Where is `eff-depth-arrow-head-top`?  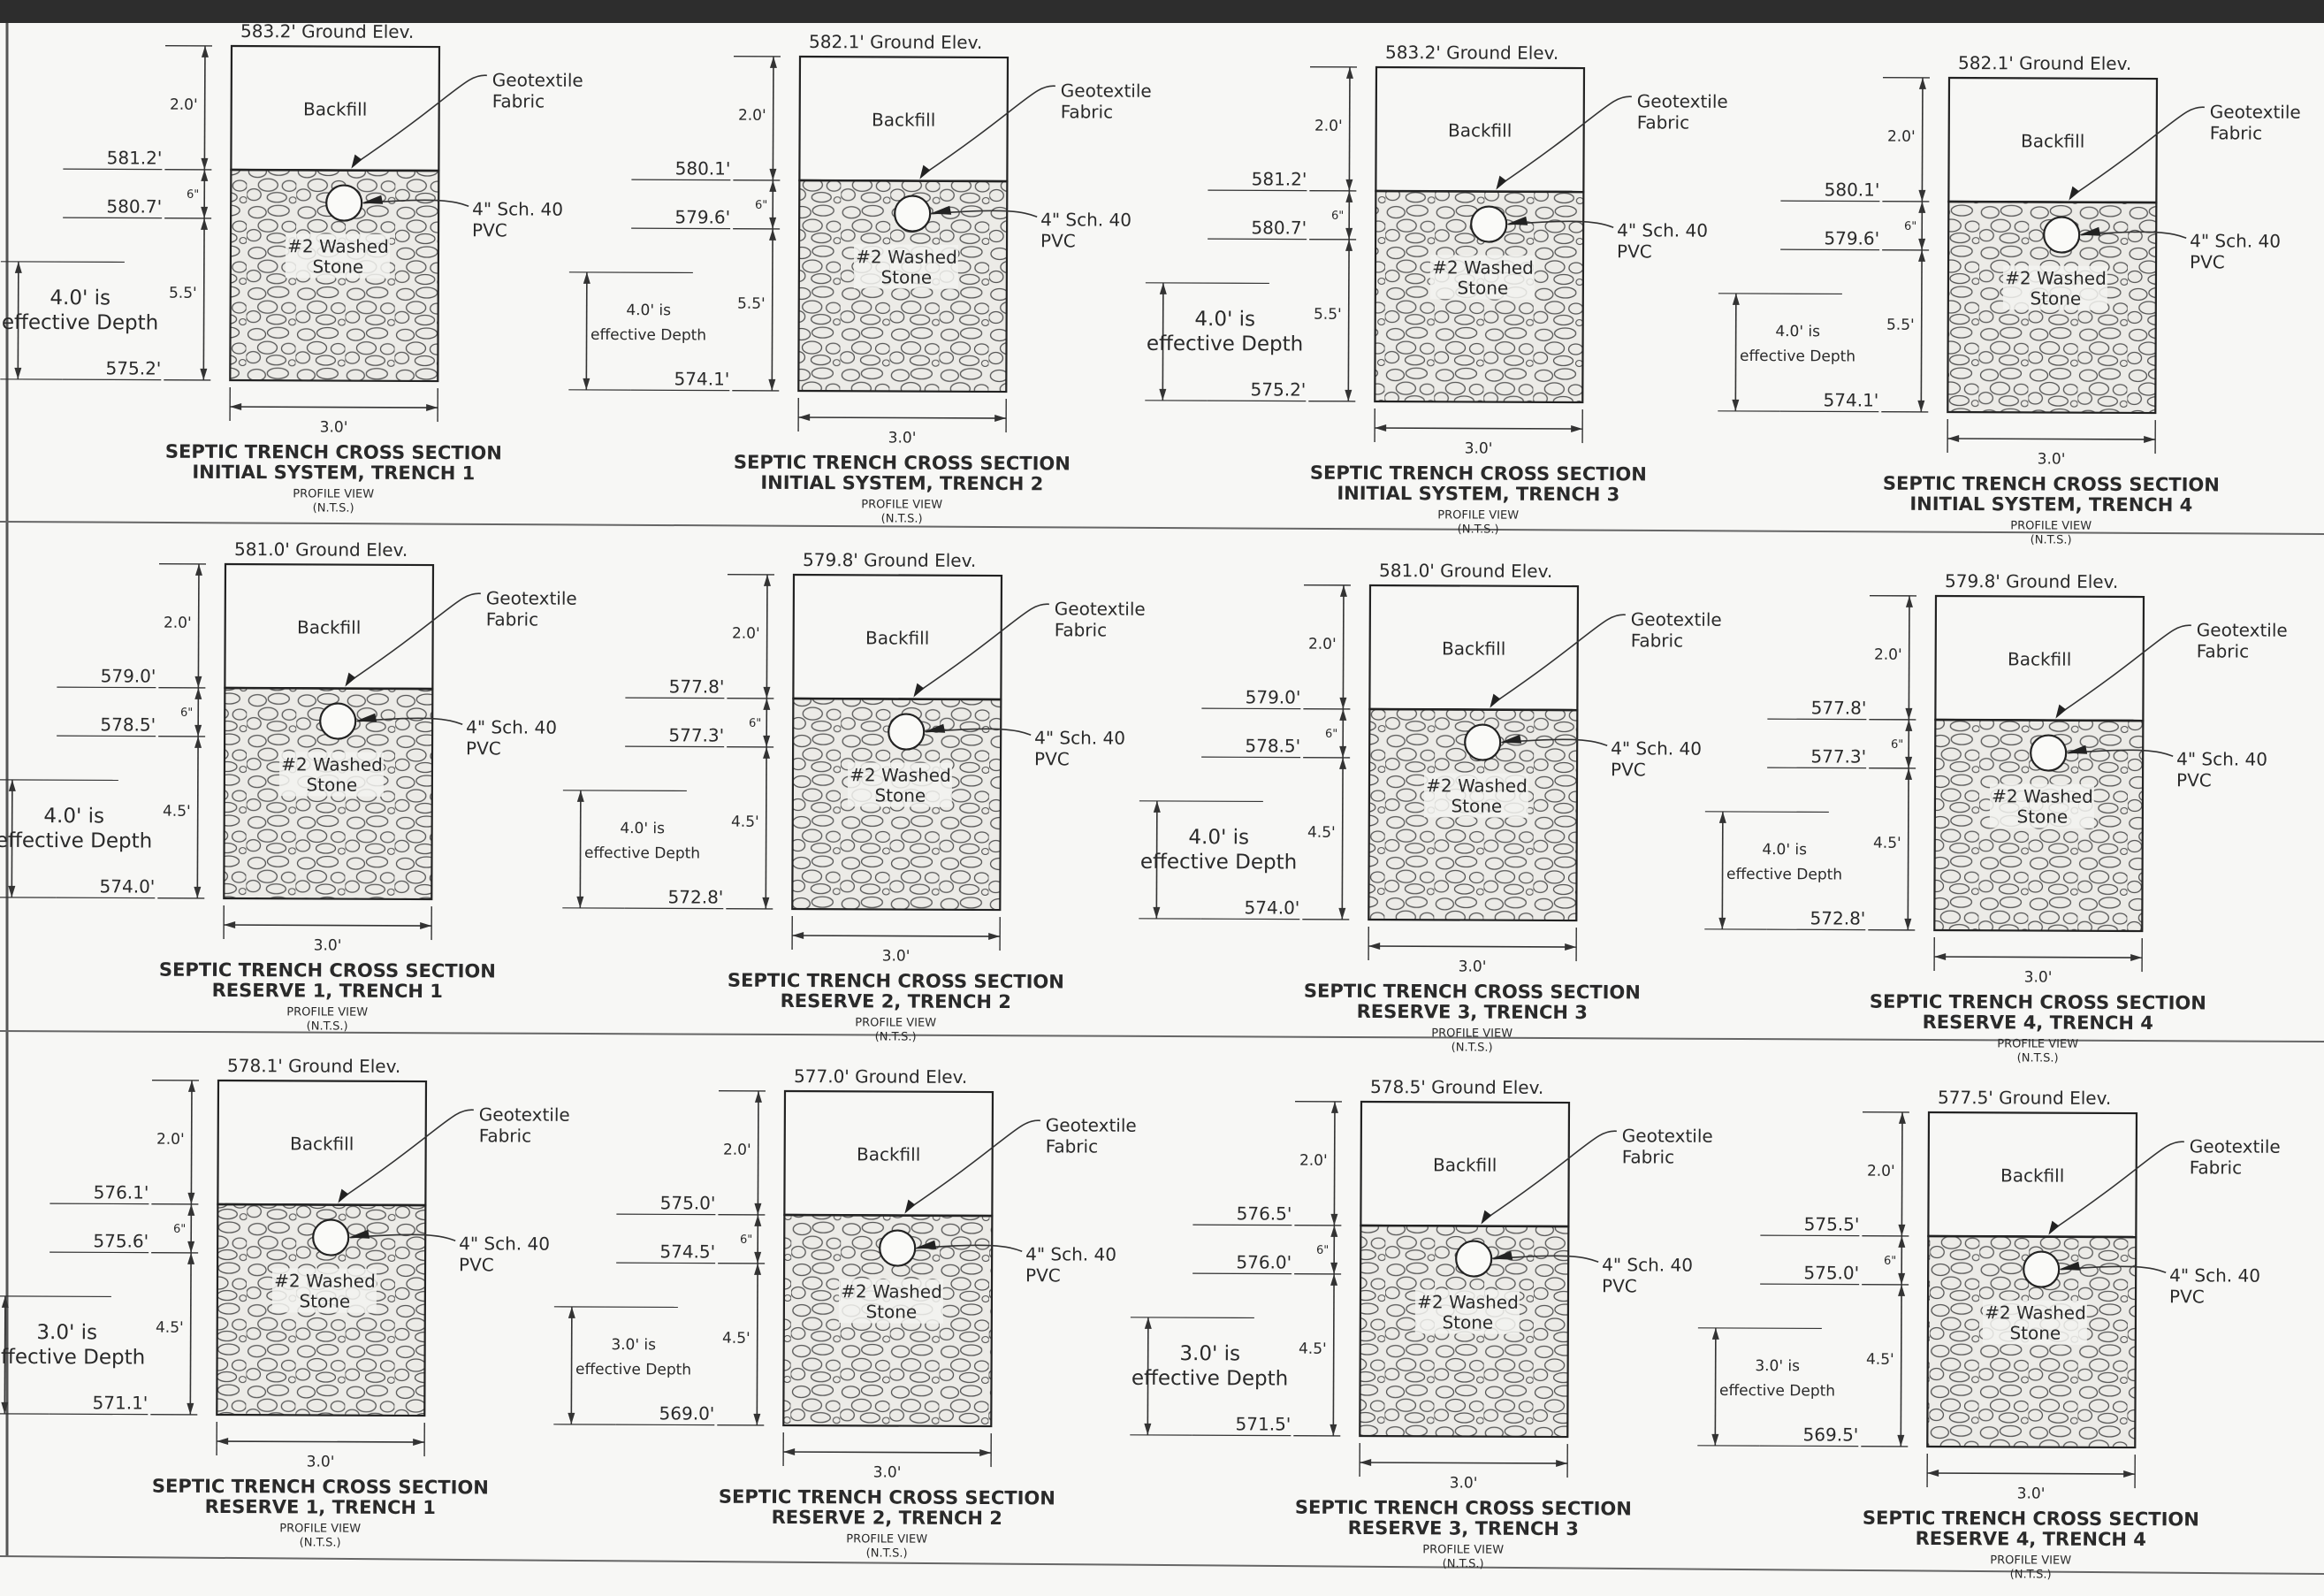 eff-depth-arrow-head-top is located at coordinates (1736, 299).